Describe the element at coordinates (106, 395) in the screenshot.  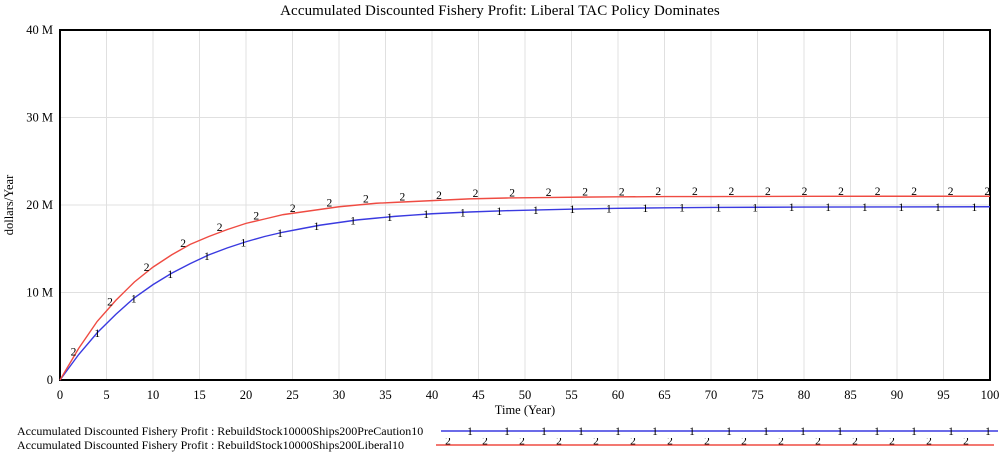
I see `x-tick-label: 5` at that location.